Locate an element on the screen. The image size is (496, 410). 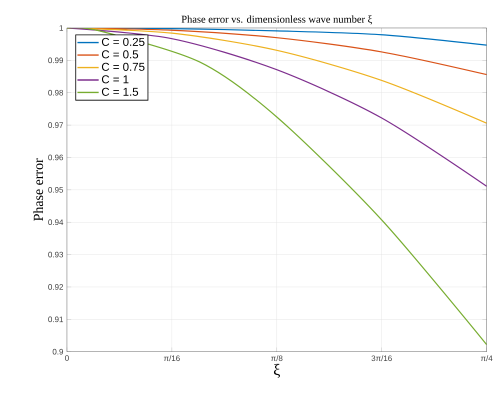
legend-label: C = 0.25 is located at coordinates (123, 42).